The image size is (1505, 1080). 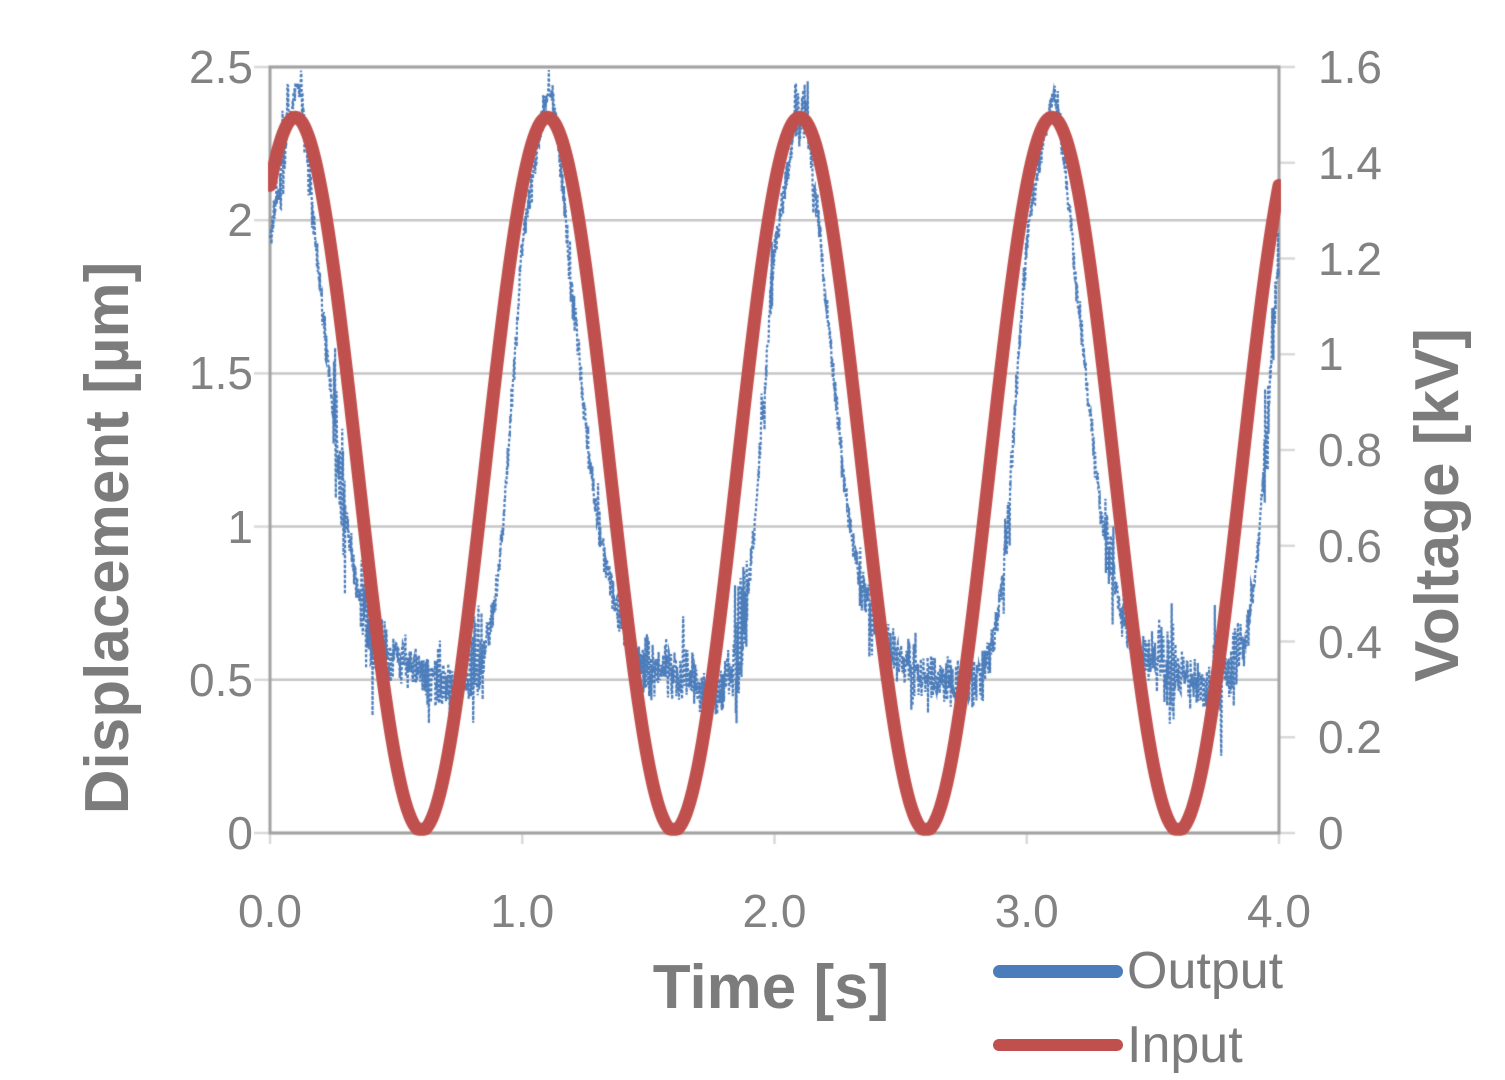 I want to click on y-left-tick-label: 1, so click(x=240, y=526).